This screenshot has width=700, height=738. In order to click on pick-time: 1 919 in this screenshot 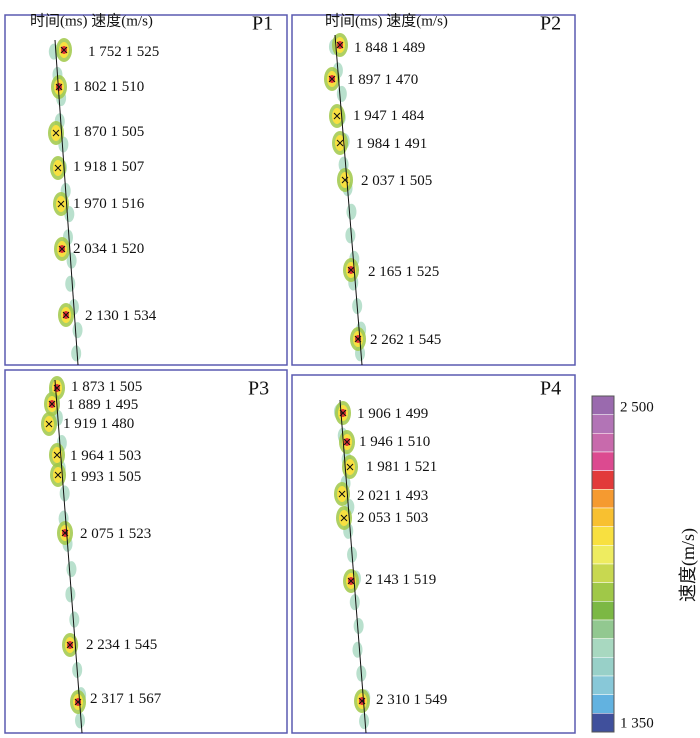, I will do `click(80, 424)`.